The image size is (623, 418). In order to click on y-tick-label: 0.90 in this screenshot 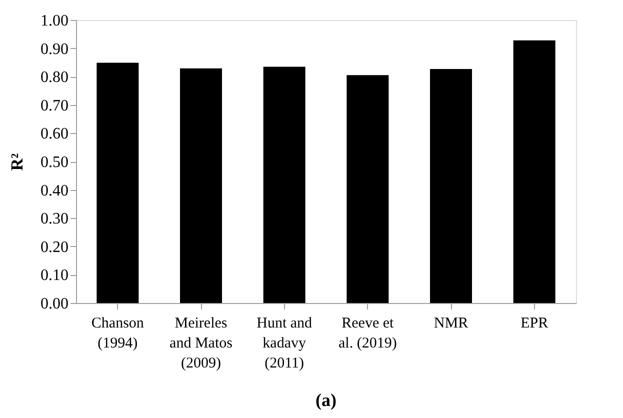, I will do `click(54, 49)`.